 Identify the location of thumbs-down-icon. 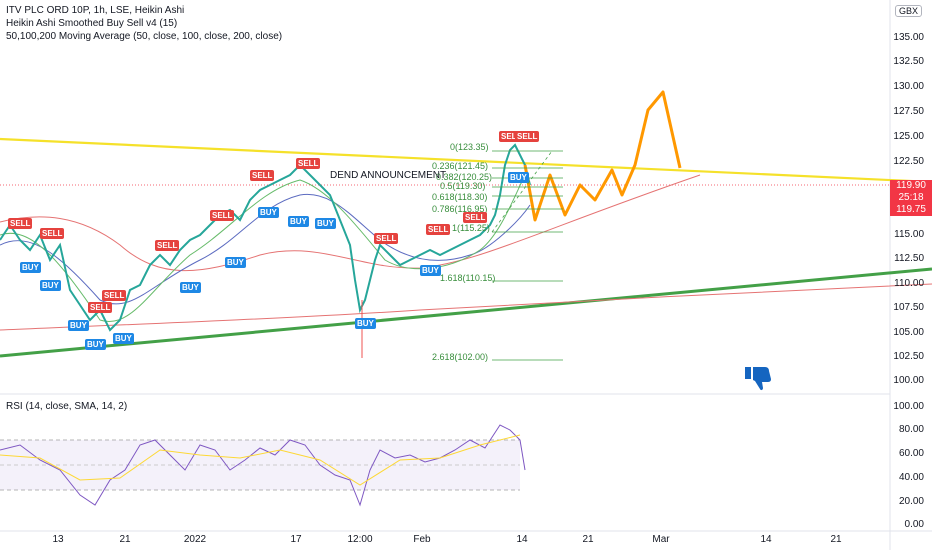
(758, 379).